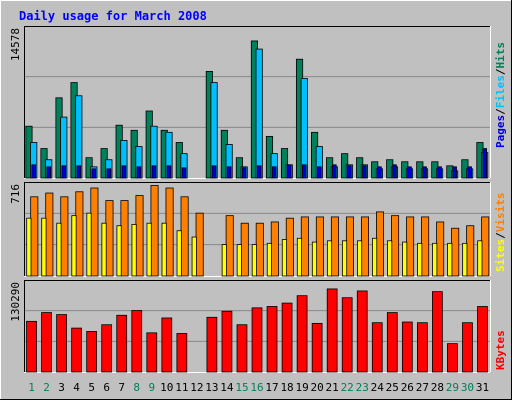  I want to click on day-label: 8, so click(136, 387).